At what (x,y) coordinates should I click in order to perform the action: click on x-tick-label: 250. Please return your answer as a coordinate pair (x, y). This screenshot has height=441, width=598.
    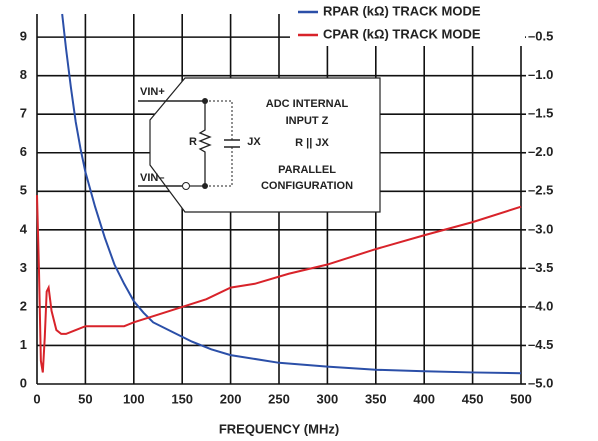
    Looking at the image, I should click on (279, 398).